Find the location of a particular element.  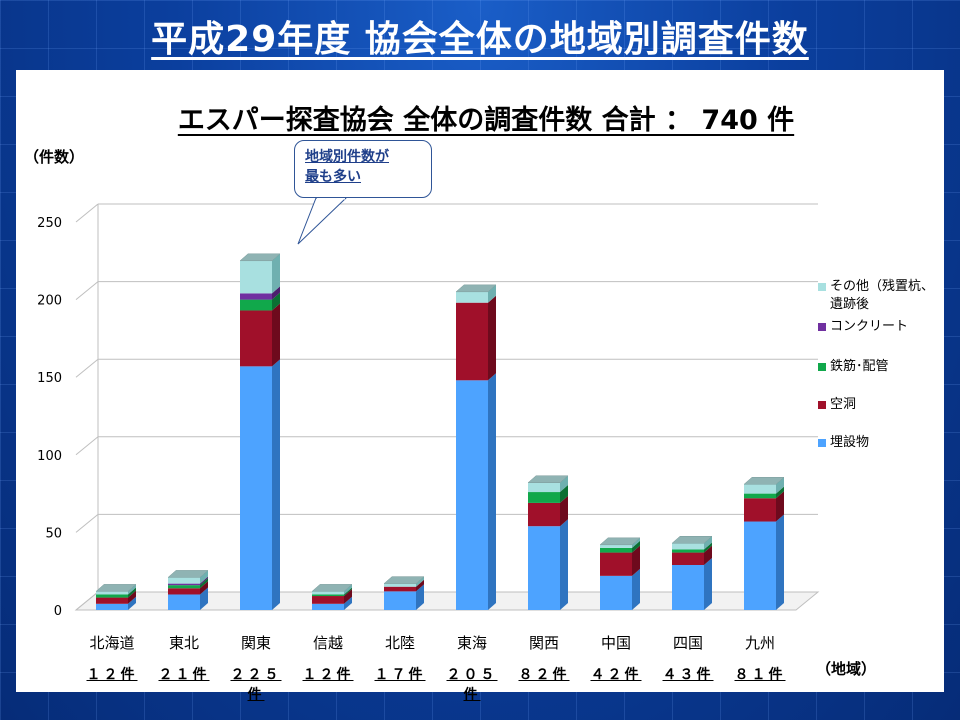

x-tick-label: 関西 is located at coordinates (544, 643).